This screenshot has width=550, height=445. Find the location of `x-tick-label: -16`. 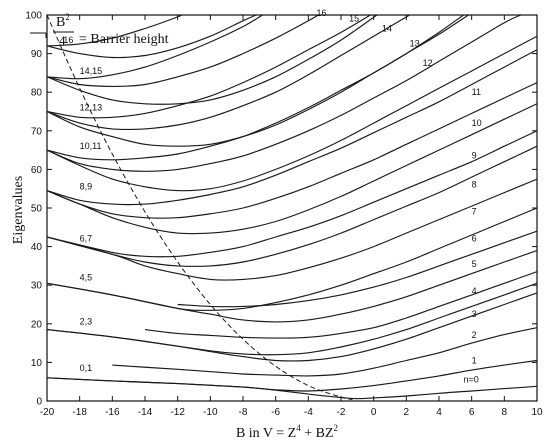

x-tick-label: -16 is located at coordinates (112, 412).